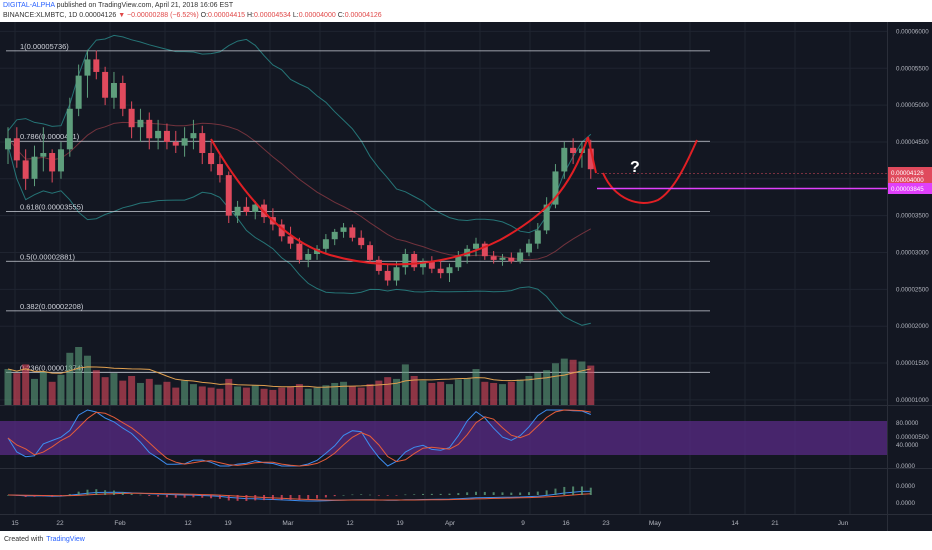 This screenshot has width=932, height=550. I want to click on price-tick-8: 0.00002000, so click(912, 326).